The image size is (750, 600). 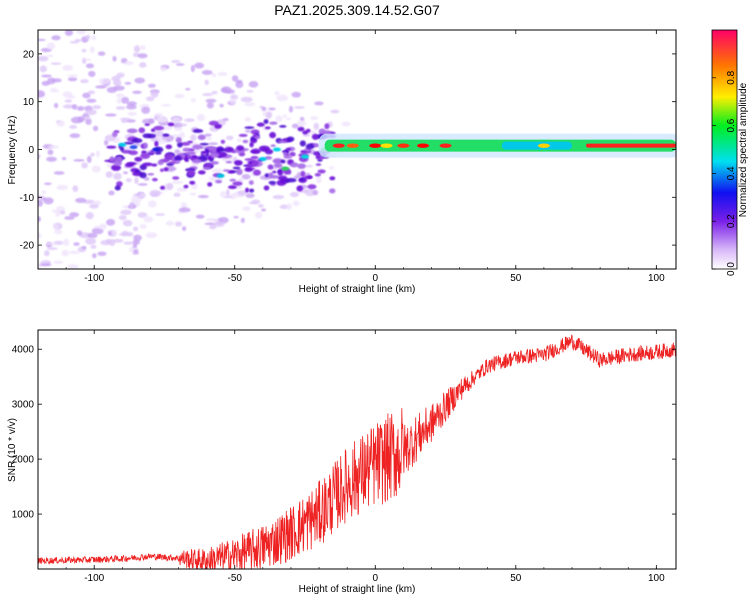 What do you see at coordinates (23, 405) in the screenshot?
I see `y-tick-label: 3000` at bounding box center [23, 405].